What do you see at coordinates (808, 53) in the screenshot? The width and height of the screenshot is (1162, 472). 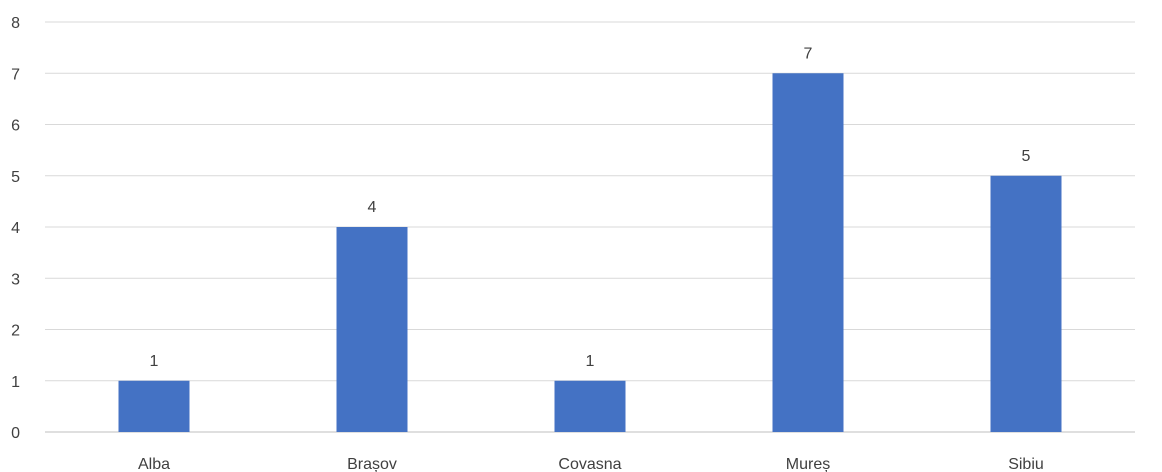 I see `data-label: 7` at bounding box center [808, 53].